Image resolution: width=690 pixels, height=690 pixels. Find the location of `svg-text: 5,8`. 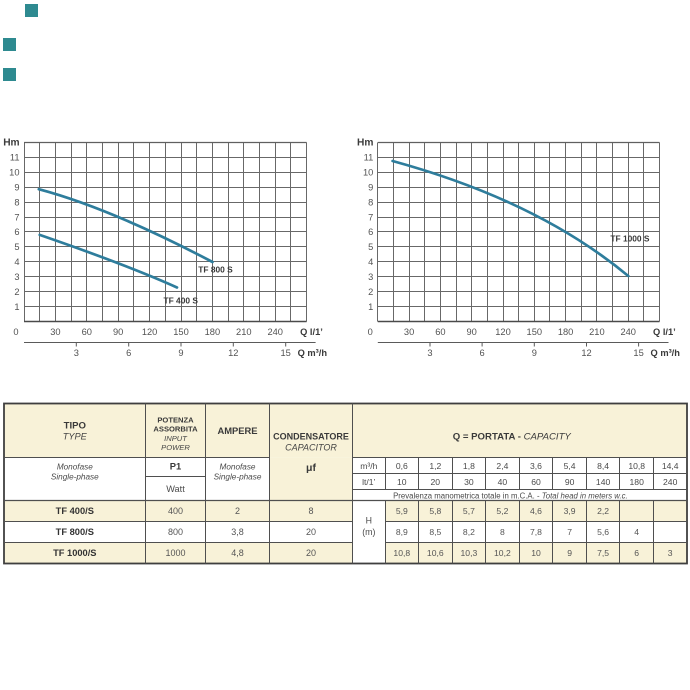

svg-text: 5,8 is located at coordinates (435, 511).